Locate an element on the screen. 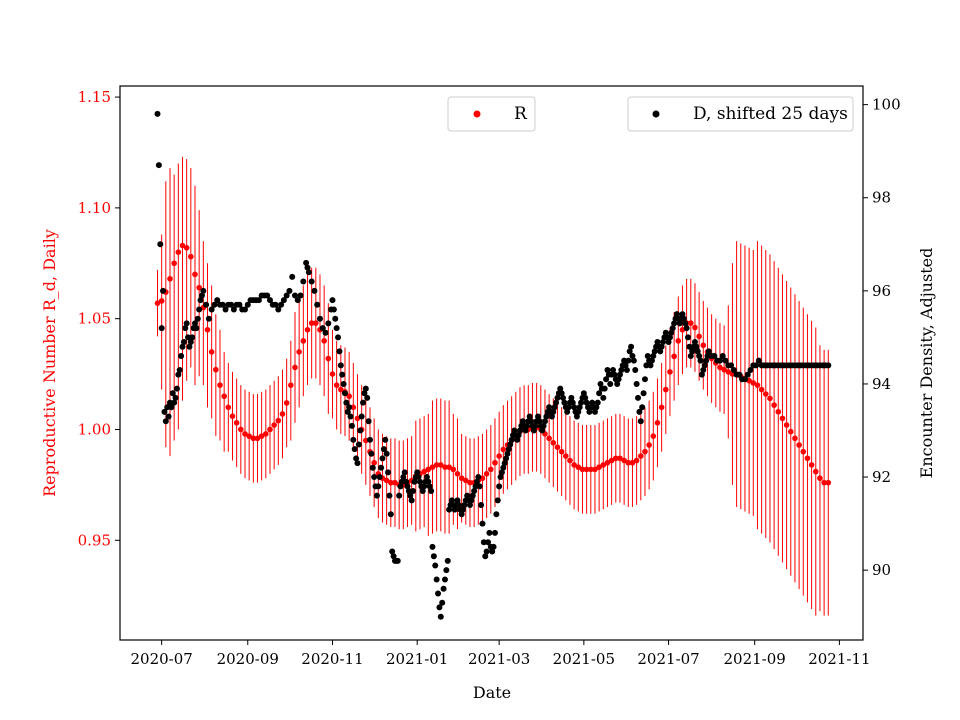 This screenshot has width=960, height=720. y-tick-label-left: 1.10 is located at coordinates (94, 208).